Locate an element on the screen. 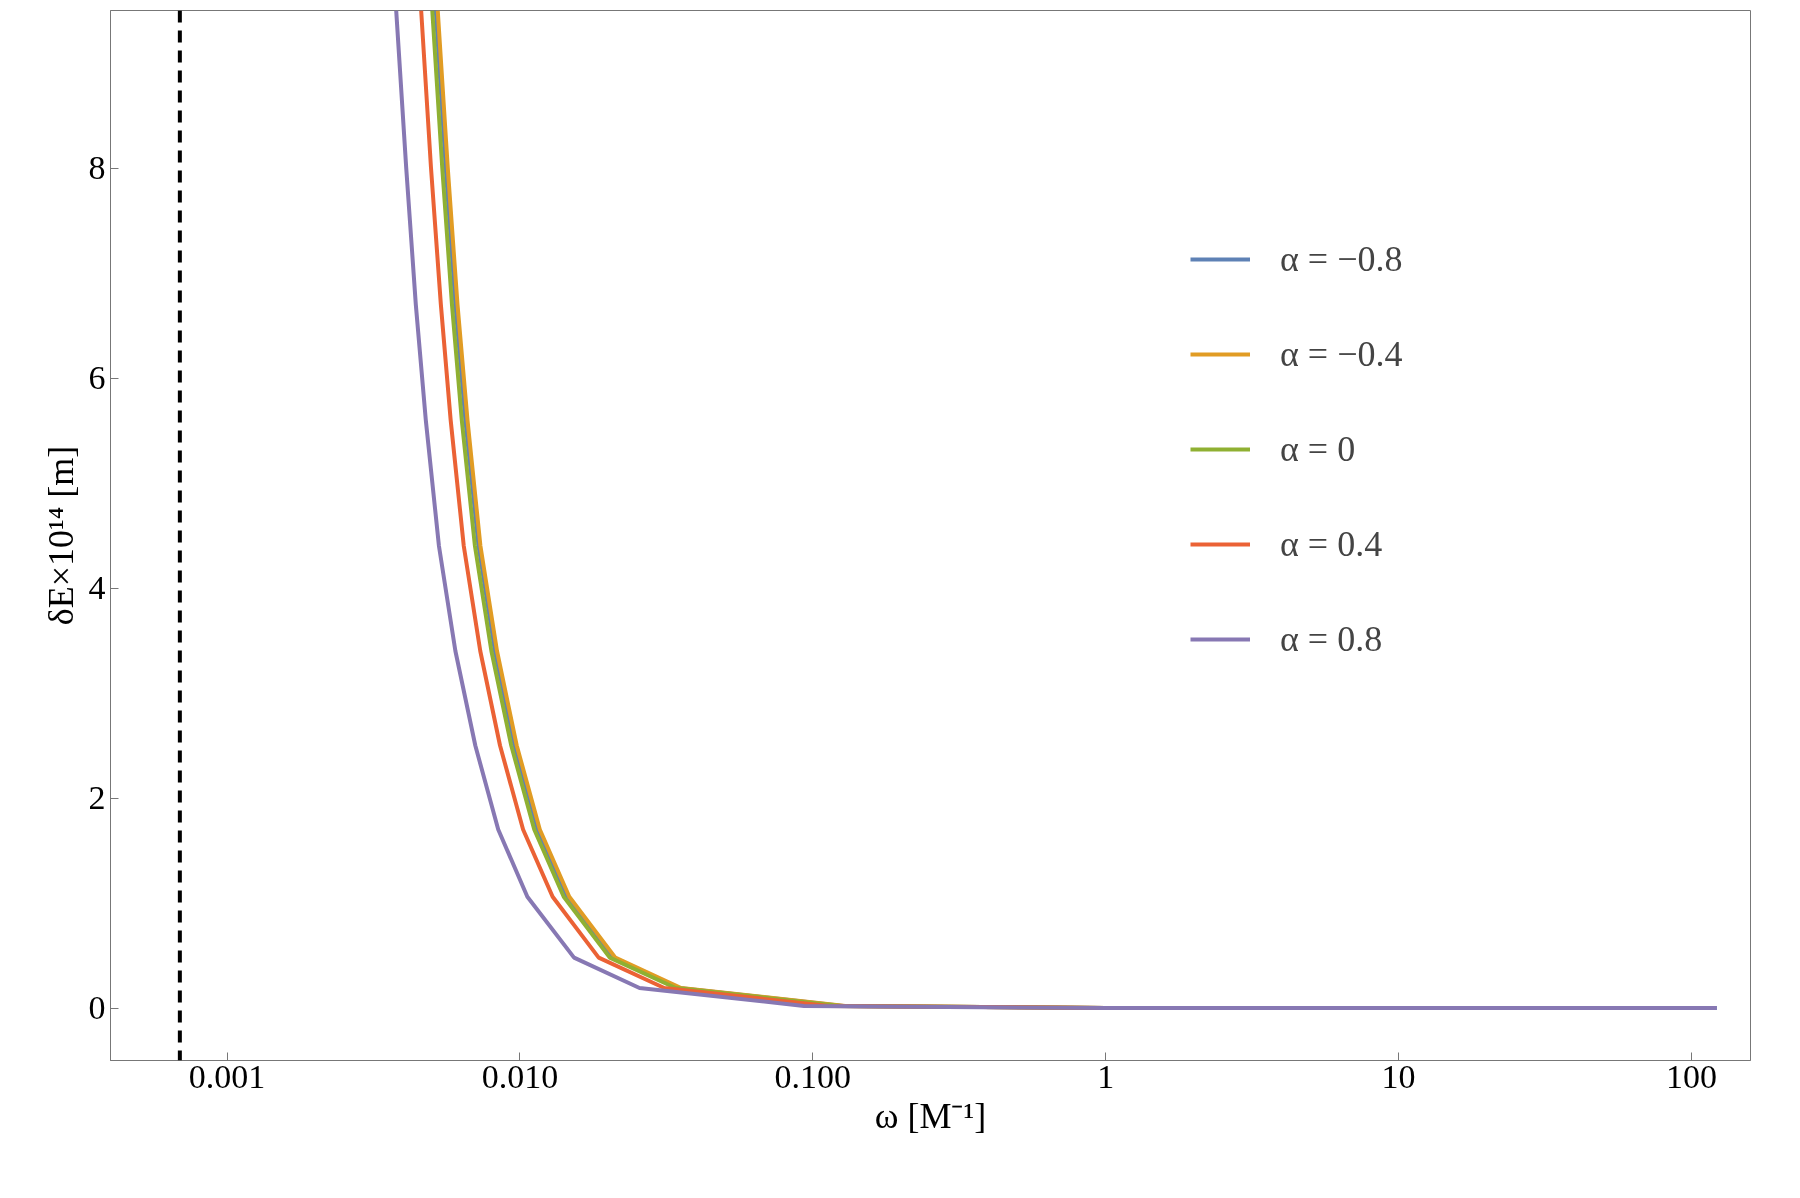 The width and height of the screenshot is (1800, 1198). y-axis-title: δE×10¹⁴ [m] is located at coordinates (60, 535).